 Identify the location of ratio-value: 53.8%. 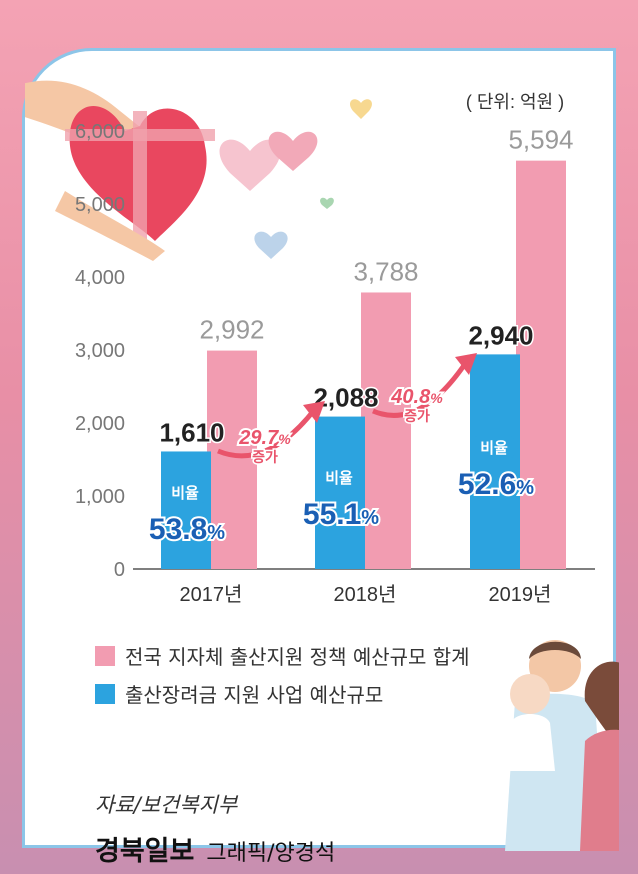
(187, 529).